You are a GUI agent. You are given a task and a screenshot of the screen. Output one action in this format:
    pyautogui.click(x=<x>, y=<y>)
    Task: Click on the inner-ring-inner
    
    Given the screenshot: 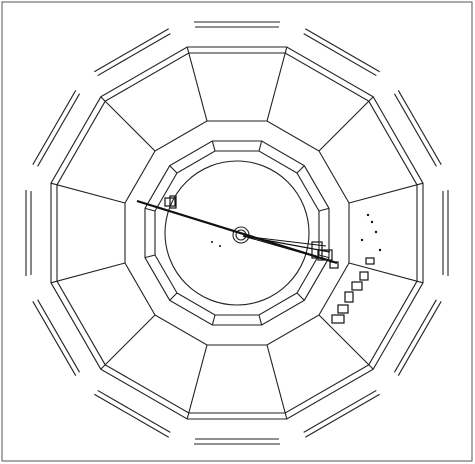 What is the action you would take?
    pyautogui.click(x=237, y=233)
    